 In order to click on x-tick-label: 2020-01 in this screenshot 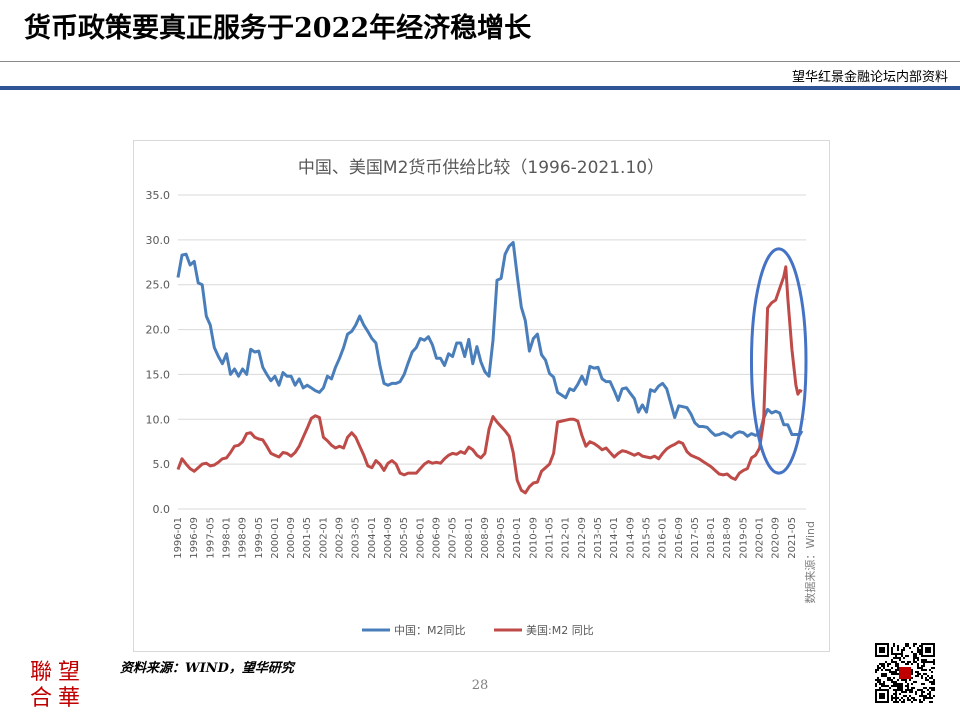, I will do `click(760, 538)`.